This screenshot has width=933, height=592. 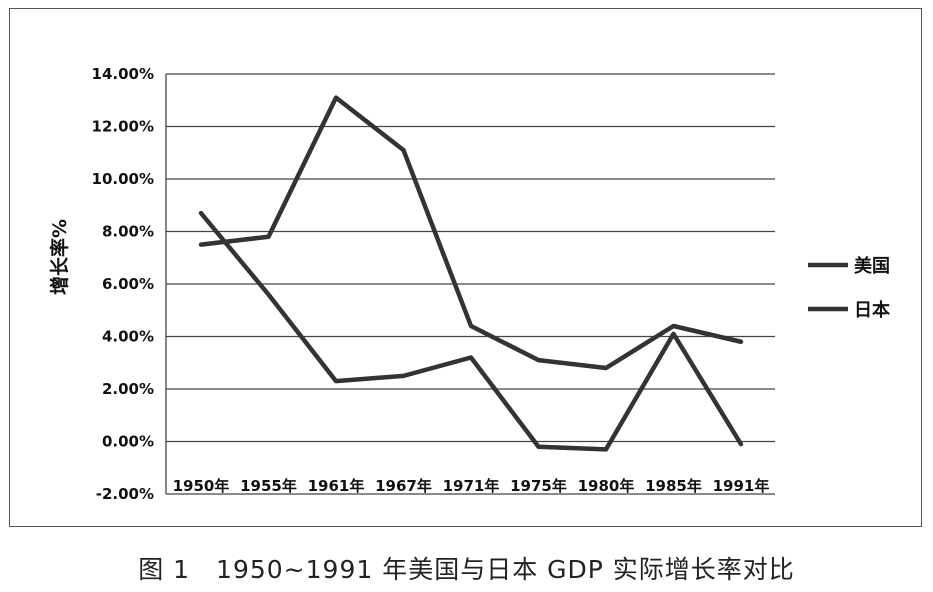 I want to click on y-tick-label: 4.00%, so click(x=128, y=337).